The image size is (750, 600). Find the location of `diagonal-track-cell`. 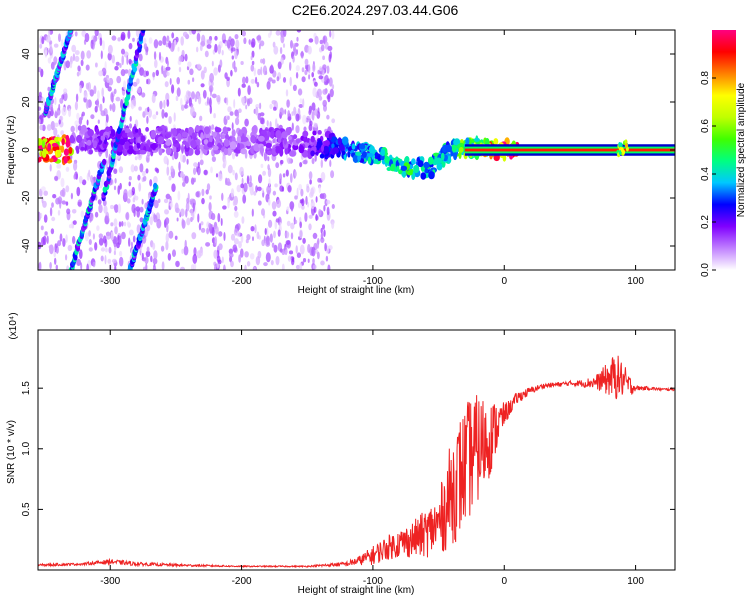

diagonal-track-cell is located at coordinates (143, 32).